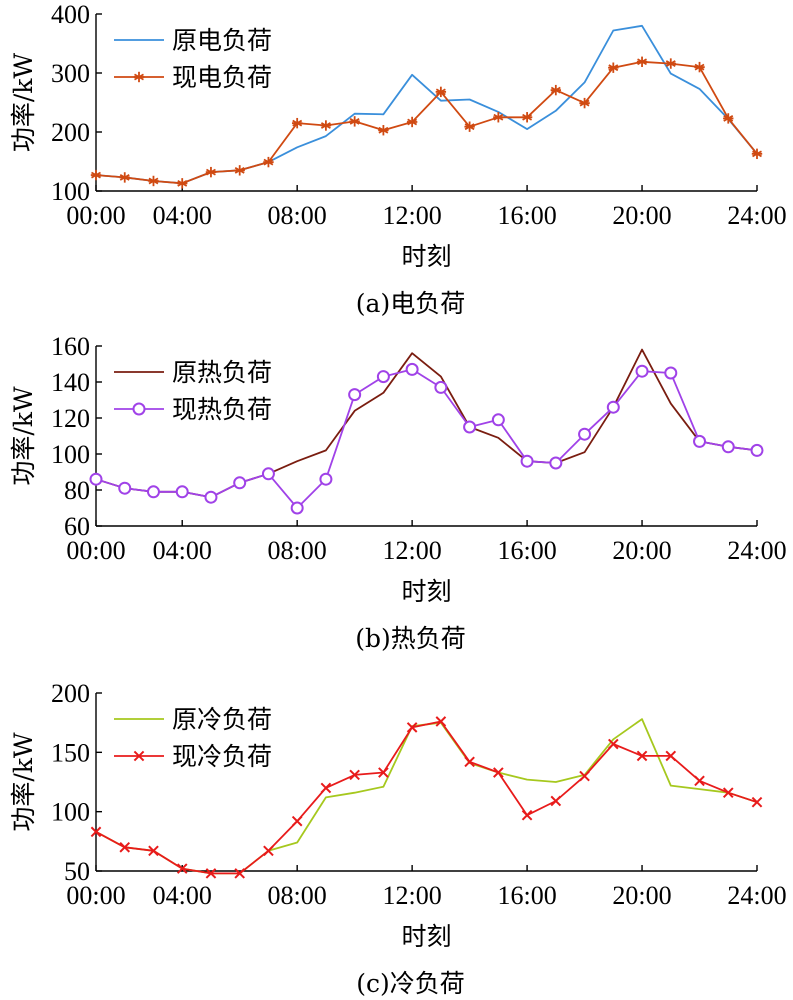  I want to click on legend-entry-1: 原冷负荷, so click(193, 719).